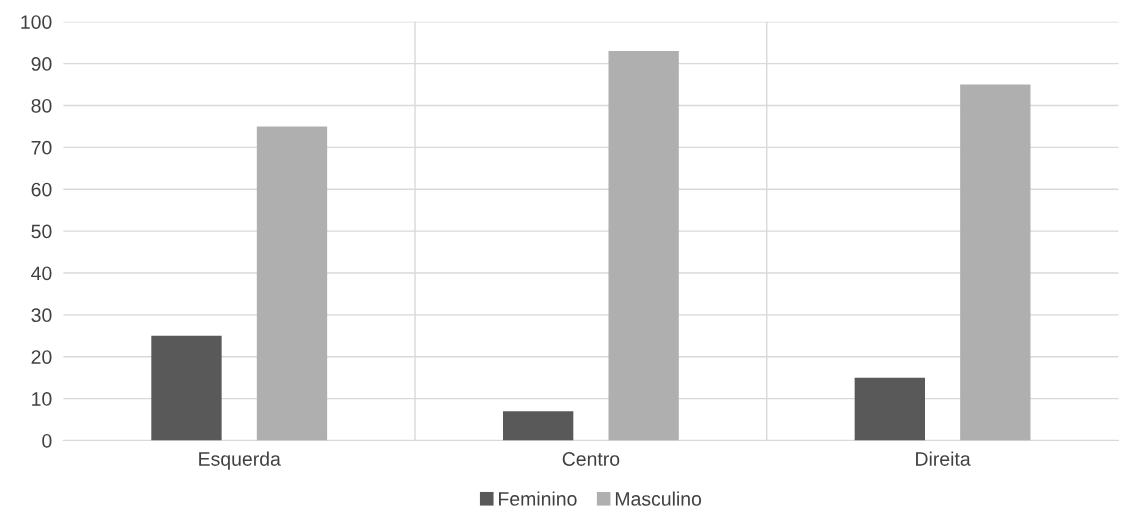 This screenshot has width=1132, height=517. What do you see at coordinates (41, 147) in the screenshot?
I see `y-tick-label: 70` at bounding box center [41, 147].